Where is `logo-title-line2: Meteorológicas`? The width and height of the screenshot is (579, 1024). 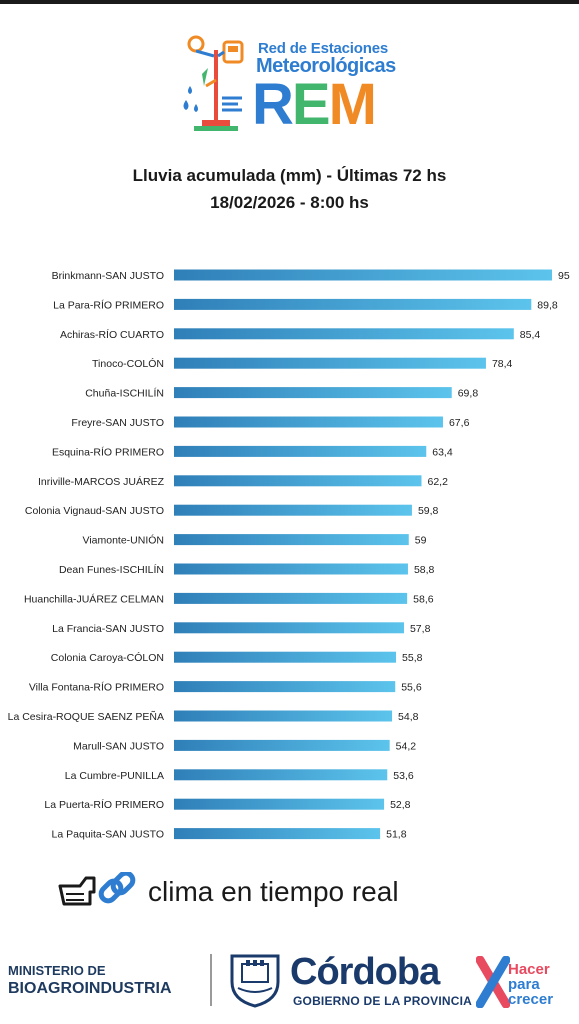
logo-title-line2: Meteorológicas is located at coordinates (326, 66).